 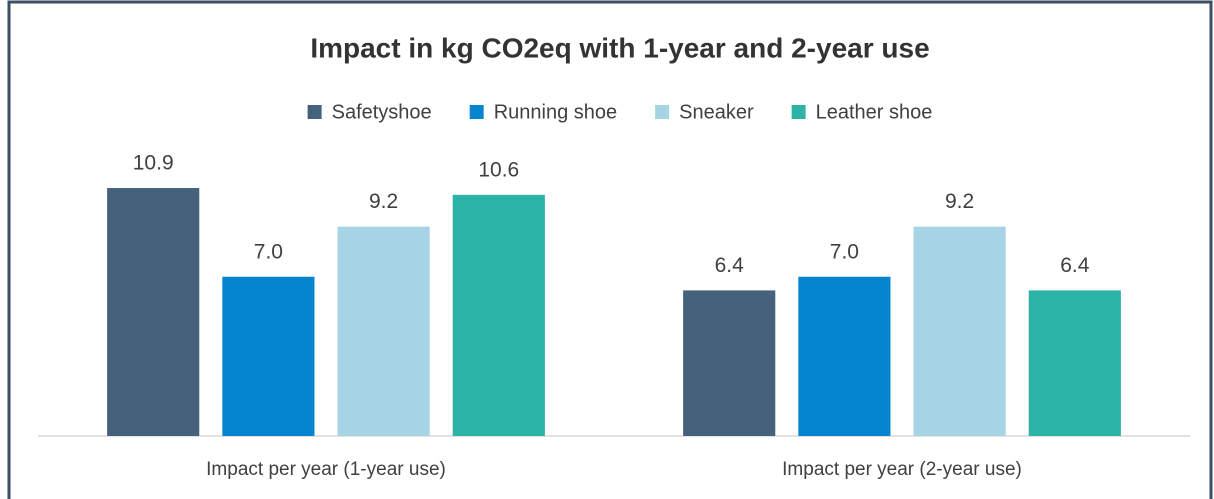 What do you see at coordinates (382, 112) in the screenshot?
I see `legend-label: Safetyshoe` at bounding box center [382, 112].